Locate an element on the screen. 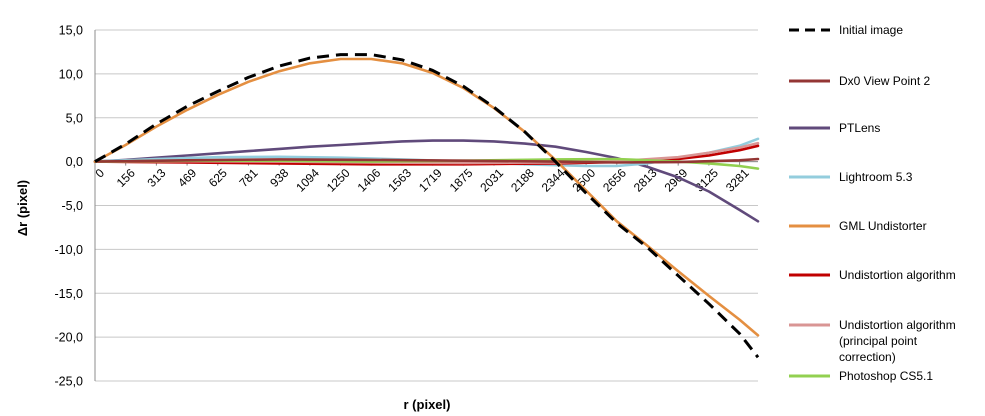  x-axis-title: r (pixel) is located at coordinates (427, 404).